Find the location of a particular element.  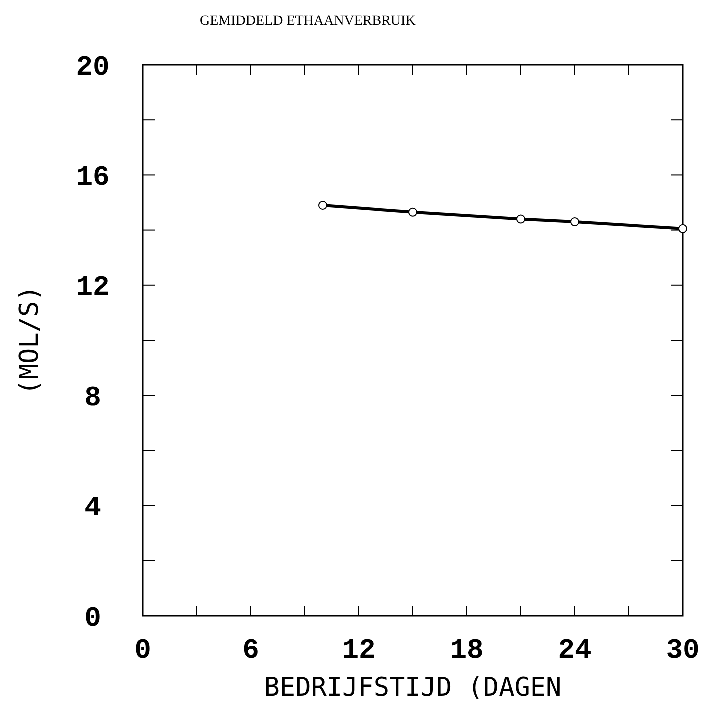

y-tick-label: 12 is located at coordinates (93, 288).